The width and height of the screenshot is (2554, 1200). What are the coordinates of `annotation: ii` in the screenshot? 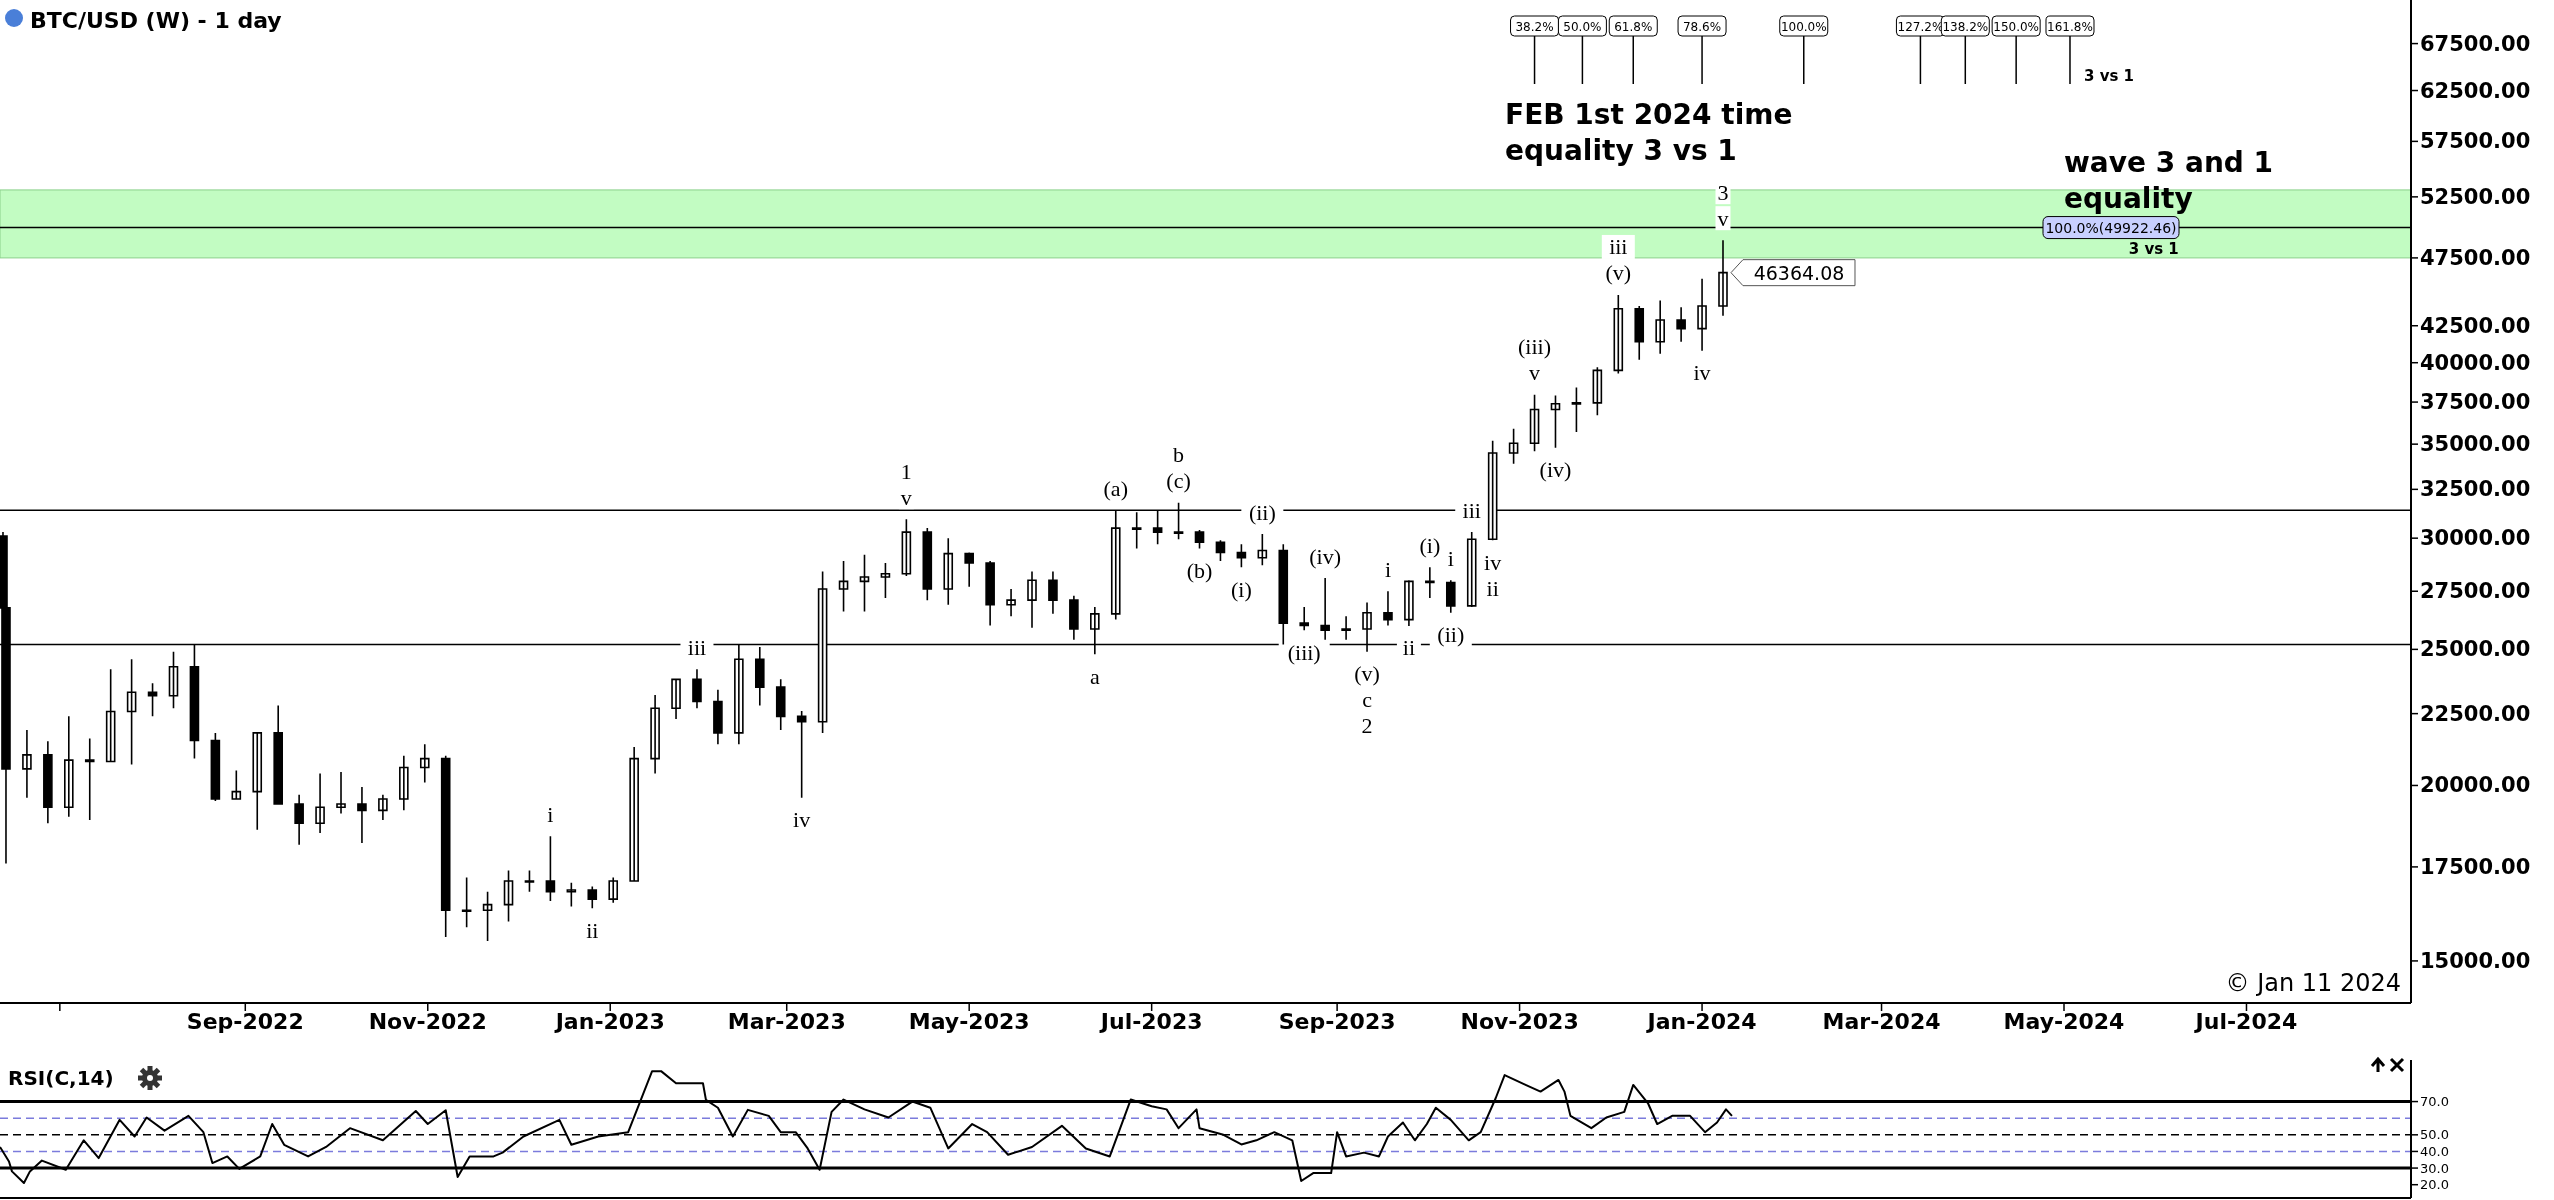 It's located at (1492, 588).